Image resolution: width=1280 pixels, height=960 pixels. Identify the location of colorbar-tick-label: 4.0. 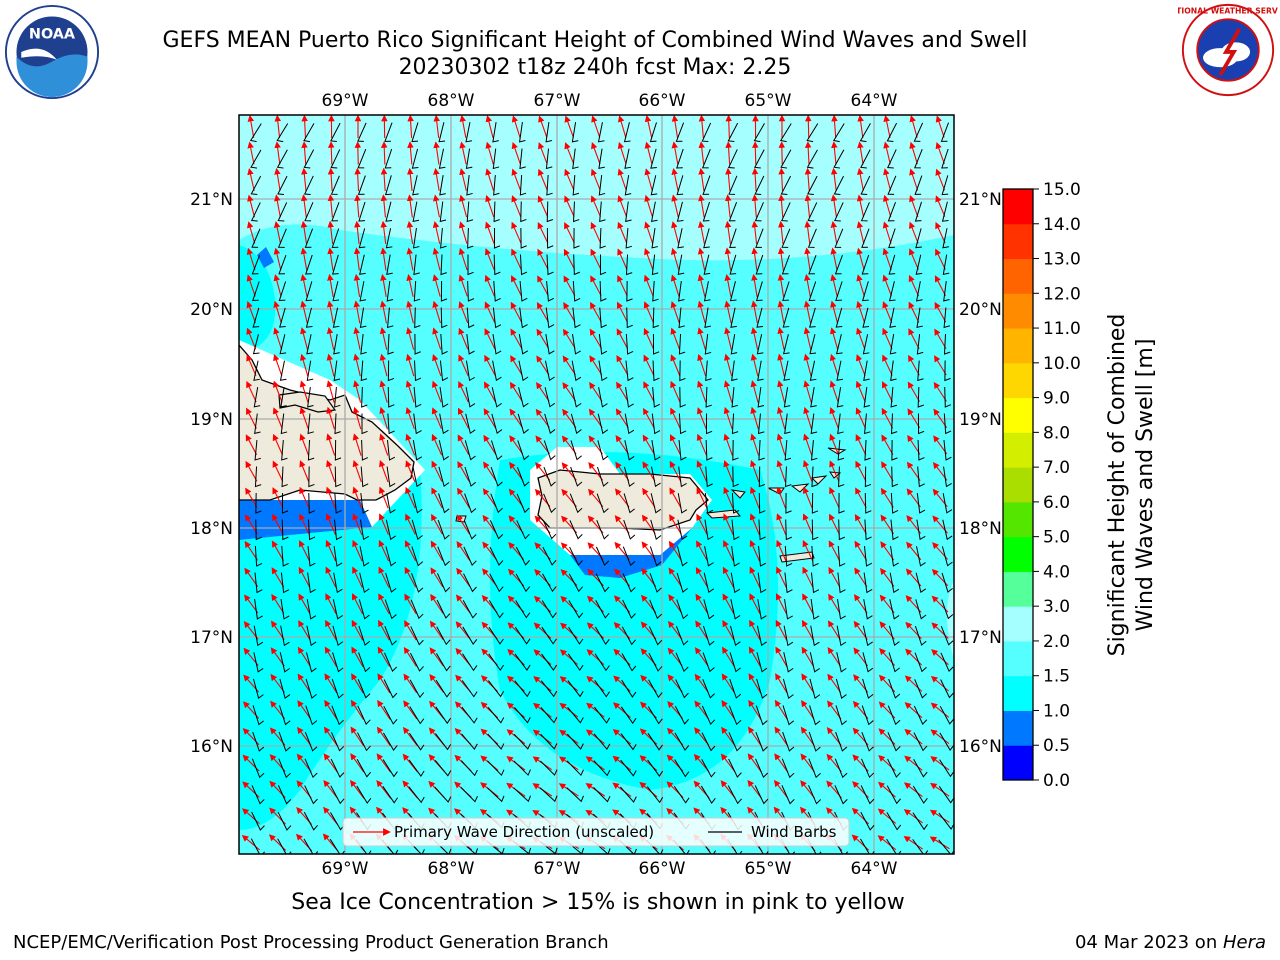
(1056, 572).